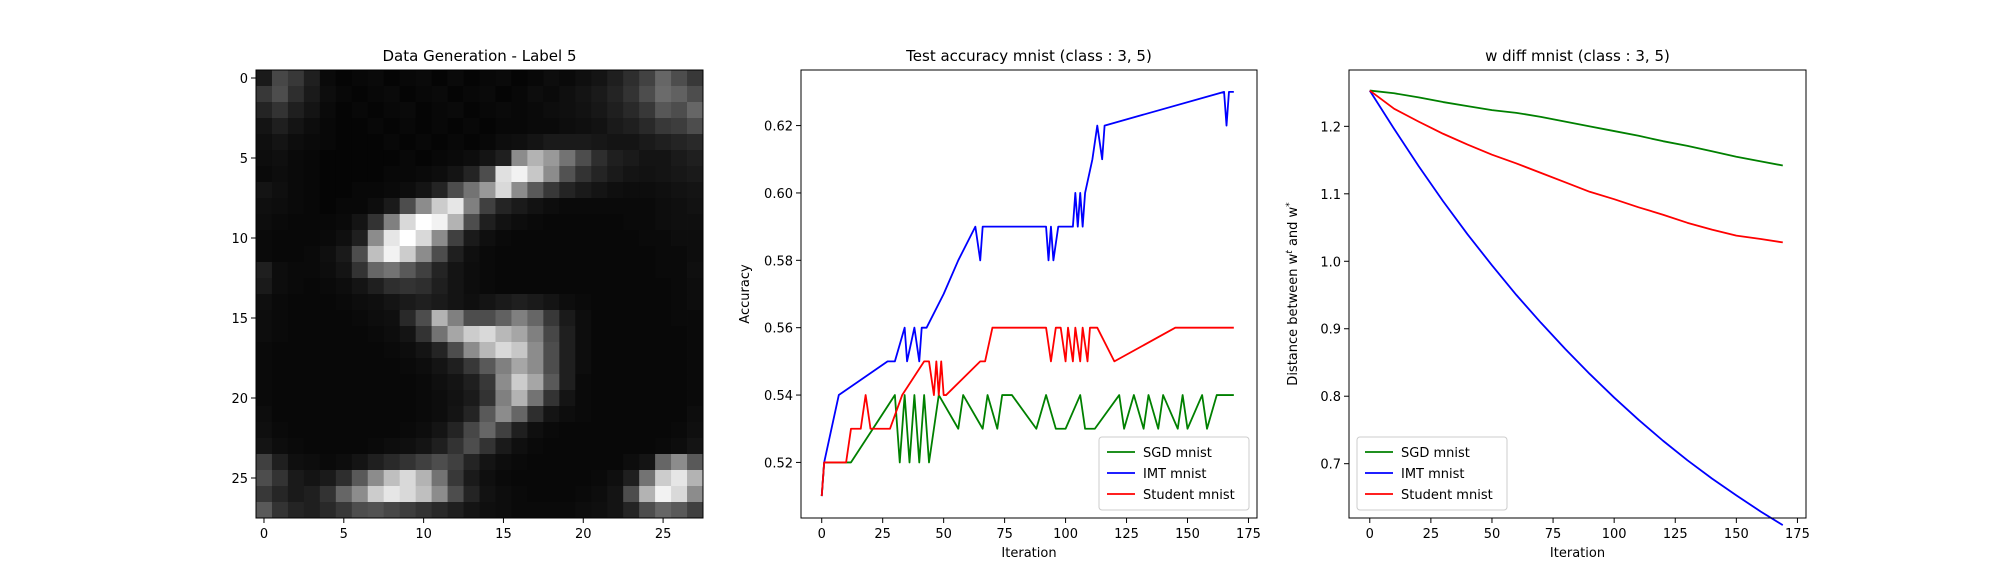 The image size is (2000, 584). What do you see at coordinates (1330, 465) in the screenshot?
I see `y-tick-label: 0.7` at bounding box center [1330, 465].